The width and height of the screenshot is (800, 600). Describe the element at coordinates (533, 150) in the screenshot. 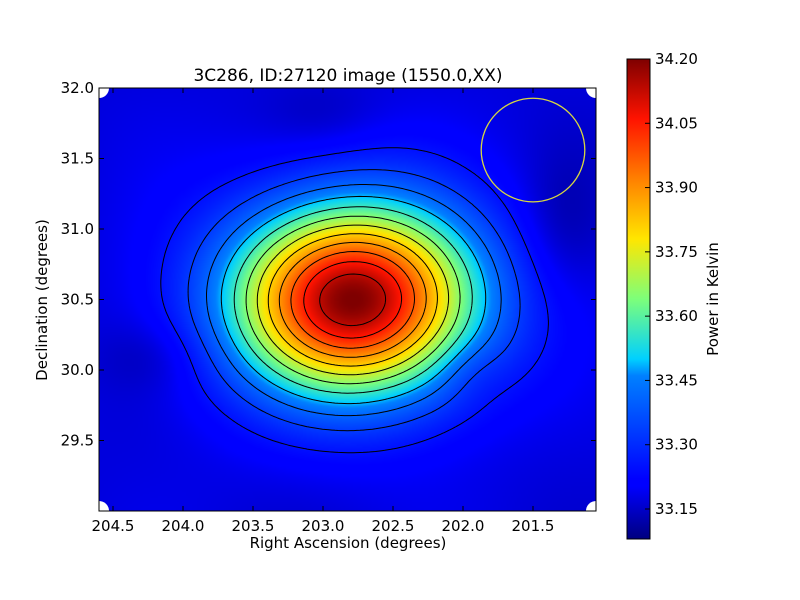

I see `beam-circle` at that location.